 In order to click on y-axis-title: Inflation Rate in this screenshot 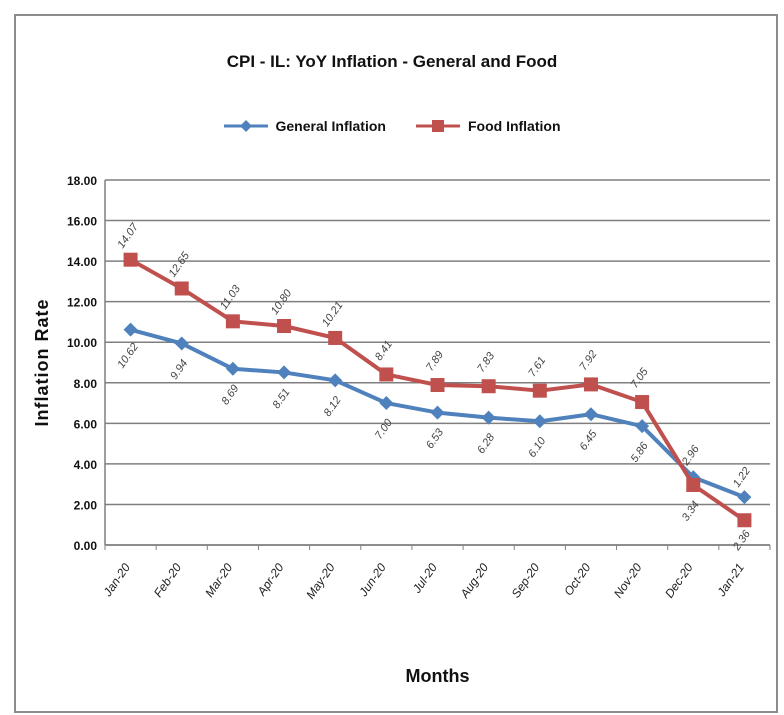, I will do `click(42, 362)`.